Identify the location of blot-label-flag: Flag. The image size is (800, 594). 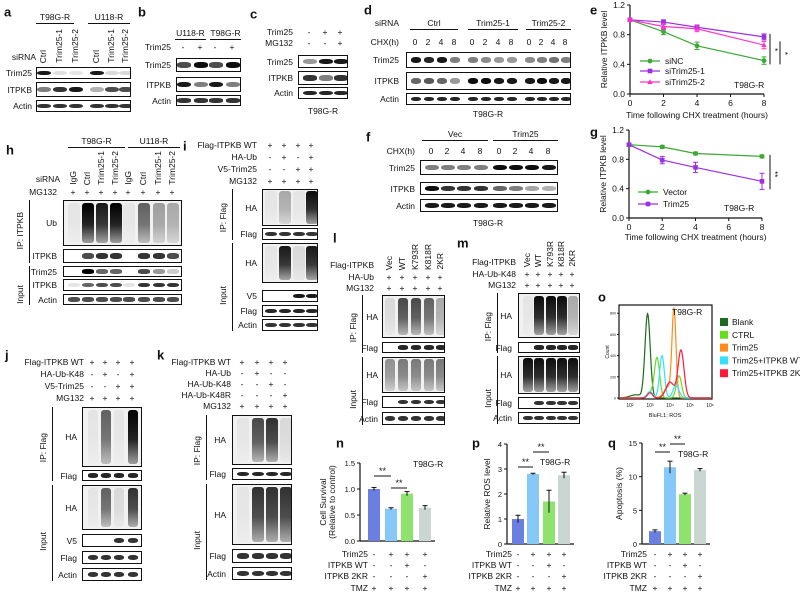
(217, 555).